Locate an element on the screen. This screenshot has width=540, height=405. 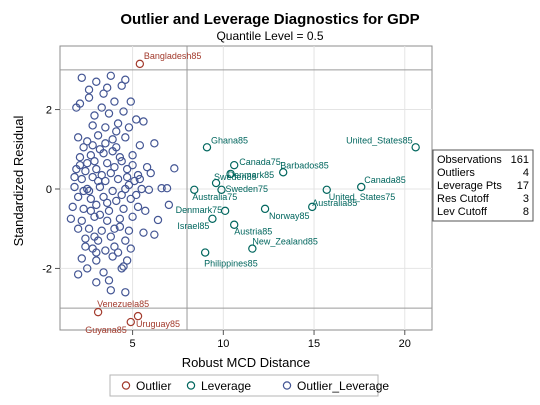
inset-value: 17 is located at coordinates (523, 186).